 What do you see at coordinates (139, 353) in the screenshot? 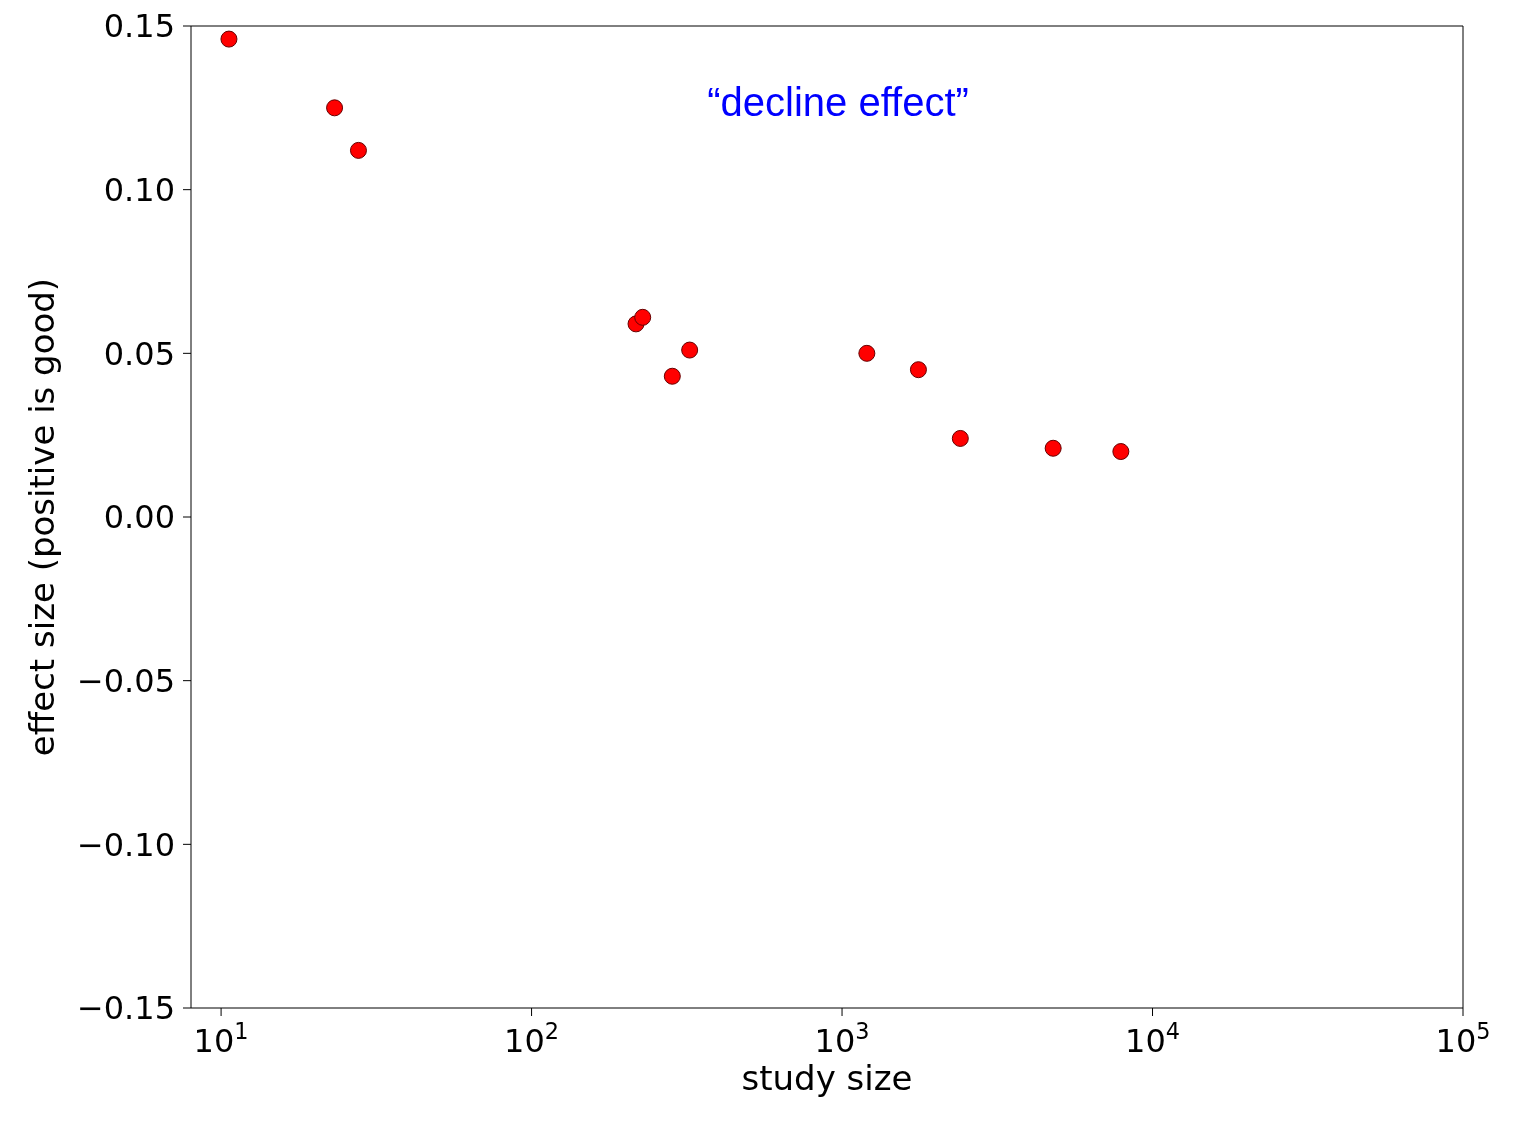
I see `y-tick-label: 0.05` at bounding box center [139, 353].